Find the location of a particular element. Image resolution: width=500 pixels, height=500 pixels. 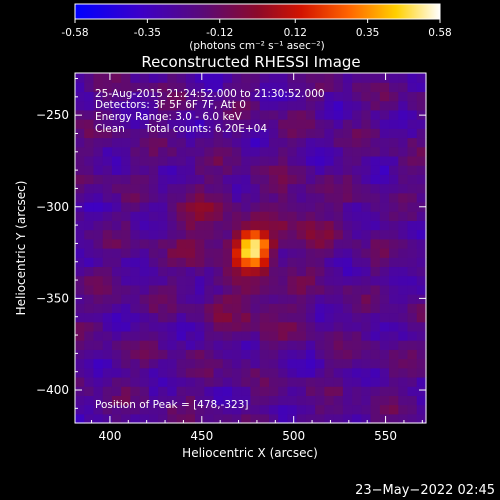

y-tick-label: −350 is located at coordinates (52, 298).